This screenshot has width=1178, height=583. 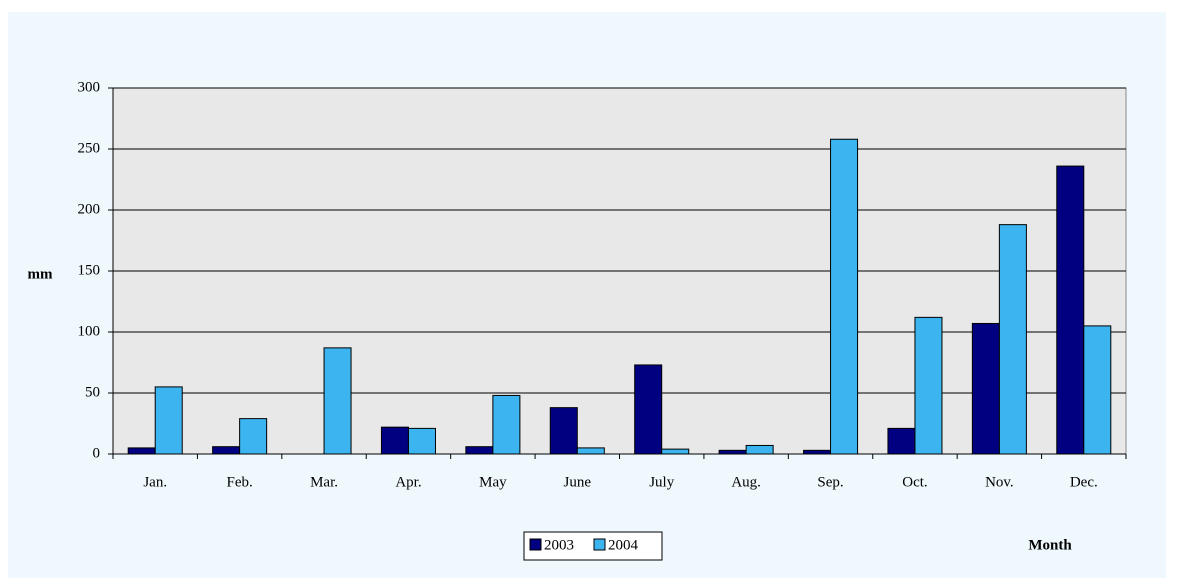 I want to click on x-tick-label: Nov., so click(x=999, y=482).